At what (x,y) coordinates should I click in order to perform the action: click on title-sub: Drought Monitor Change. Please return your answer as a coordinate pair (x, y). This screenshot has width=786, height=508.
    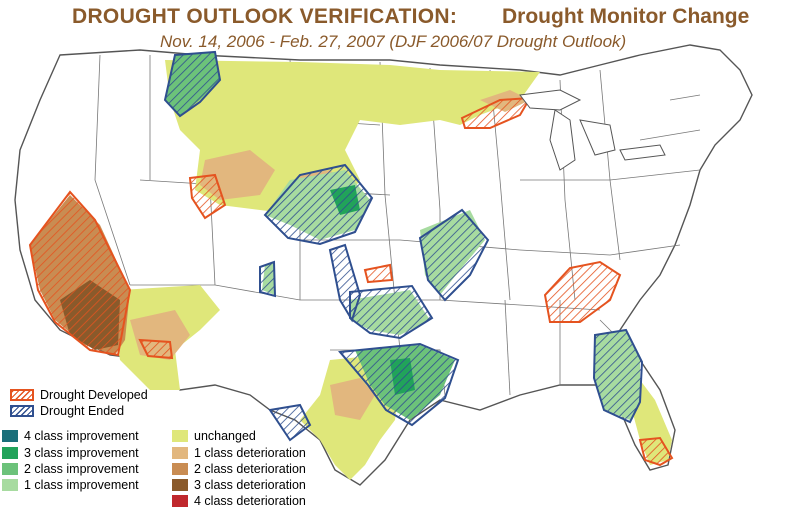
    Looking at the image, I should click on (626, 16).